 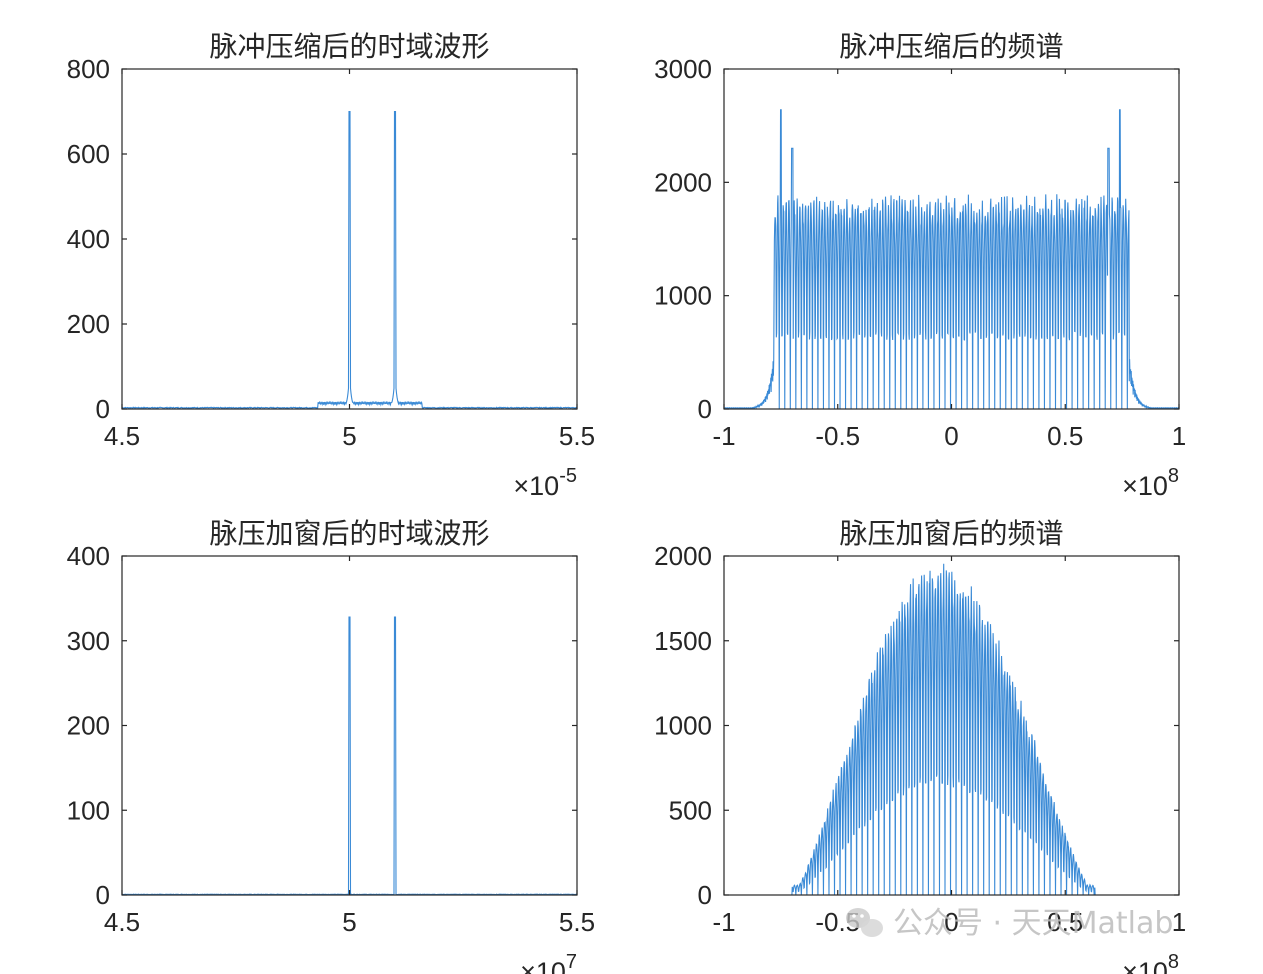 I want to click on watermark-text: 公众号 · 天天Matlab, so click(x=1033, y=923).